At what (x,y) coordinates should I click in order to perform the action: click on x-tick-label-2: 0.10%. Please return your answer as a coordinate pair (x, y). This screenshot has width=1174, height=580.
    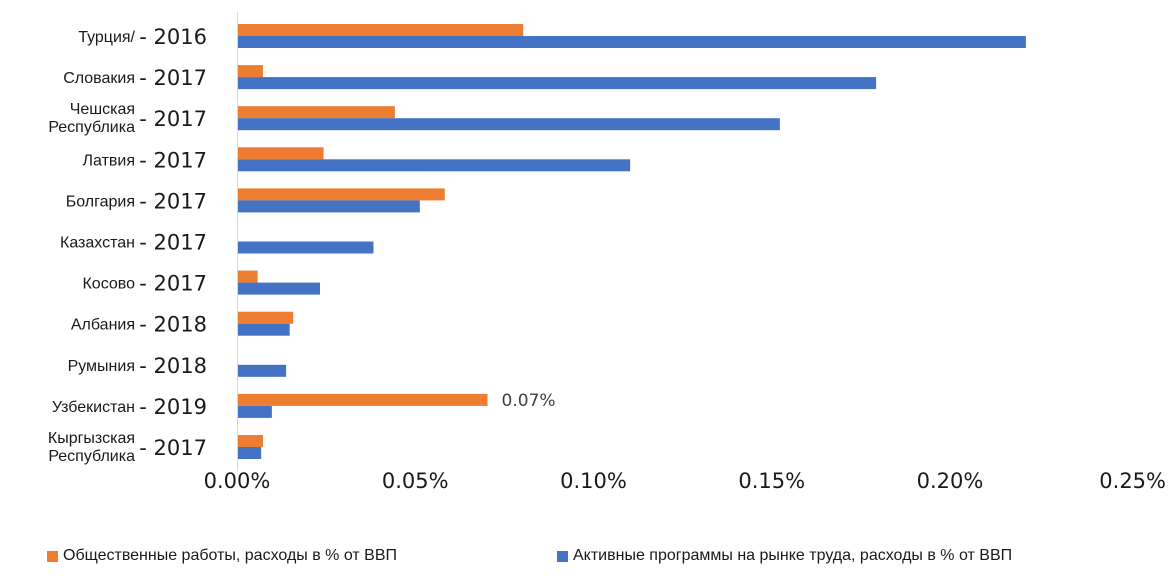
    Looking at the image, I should click on (593, 481).